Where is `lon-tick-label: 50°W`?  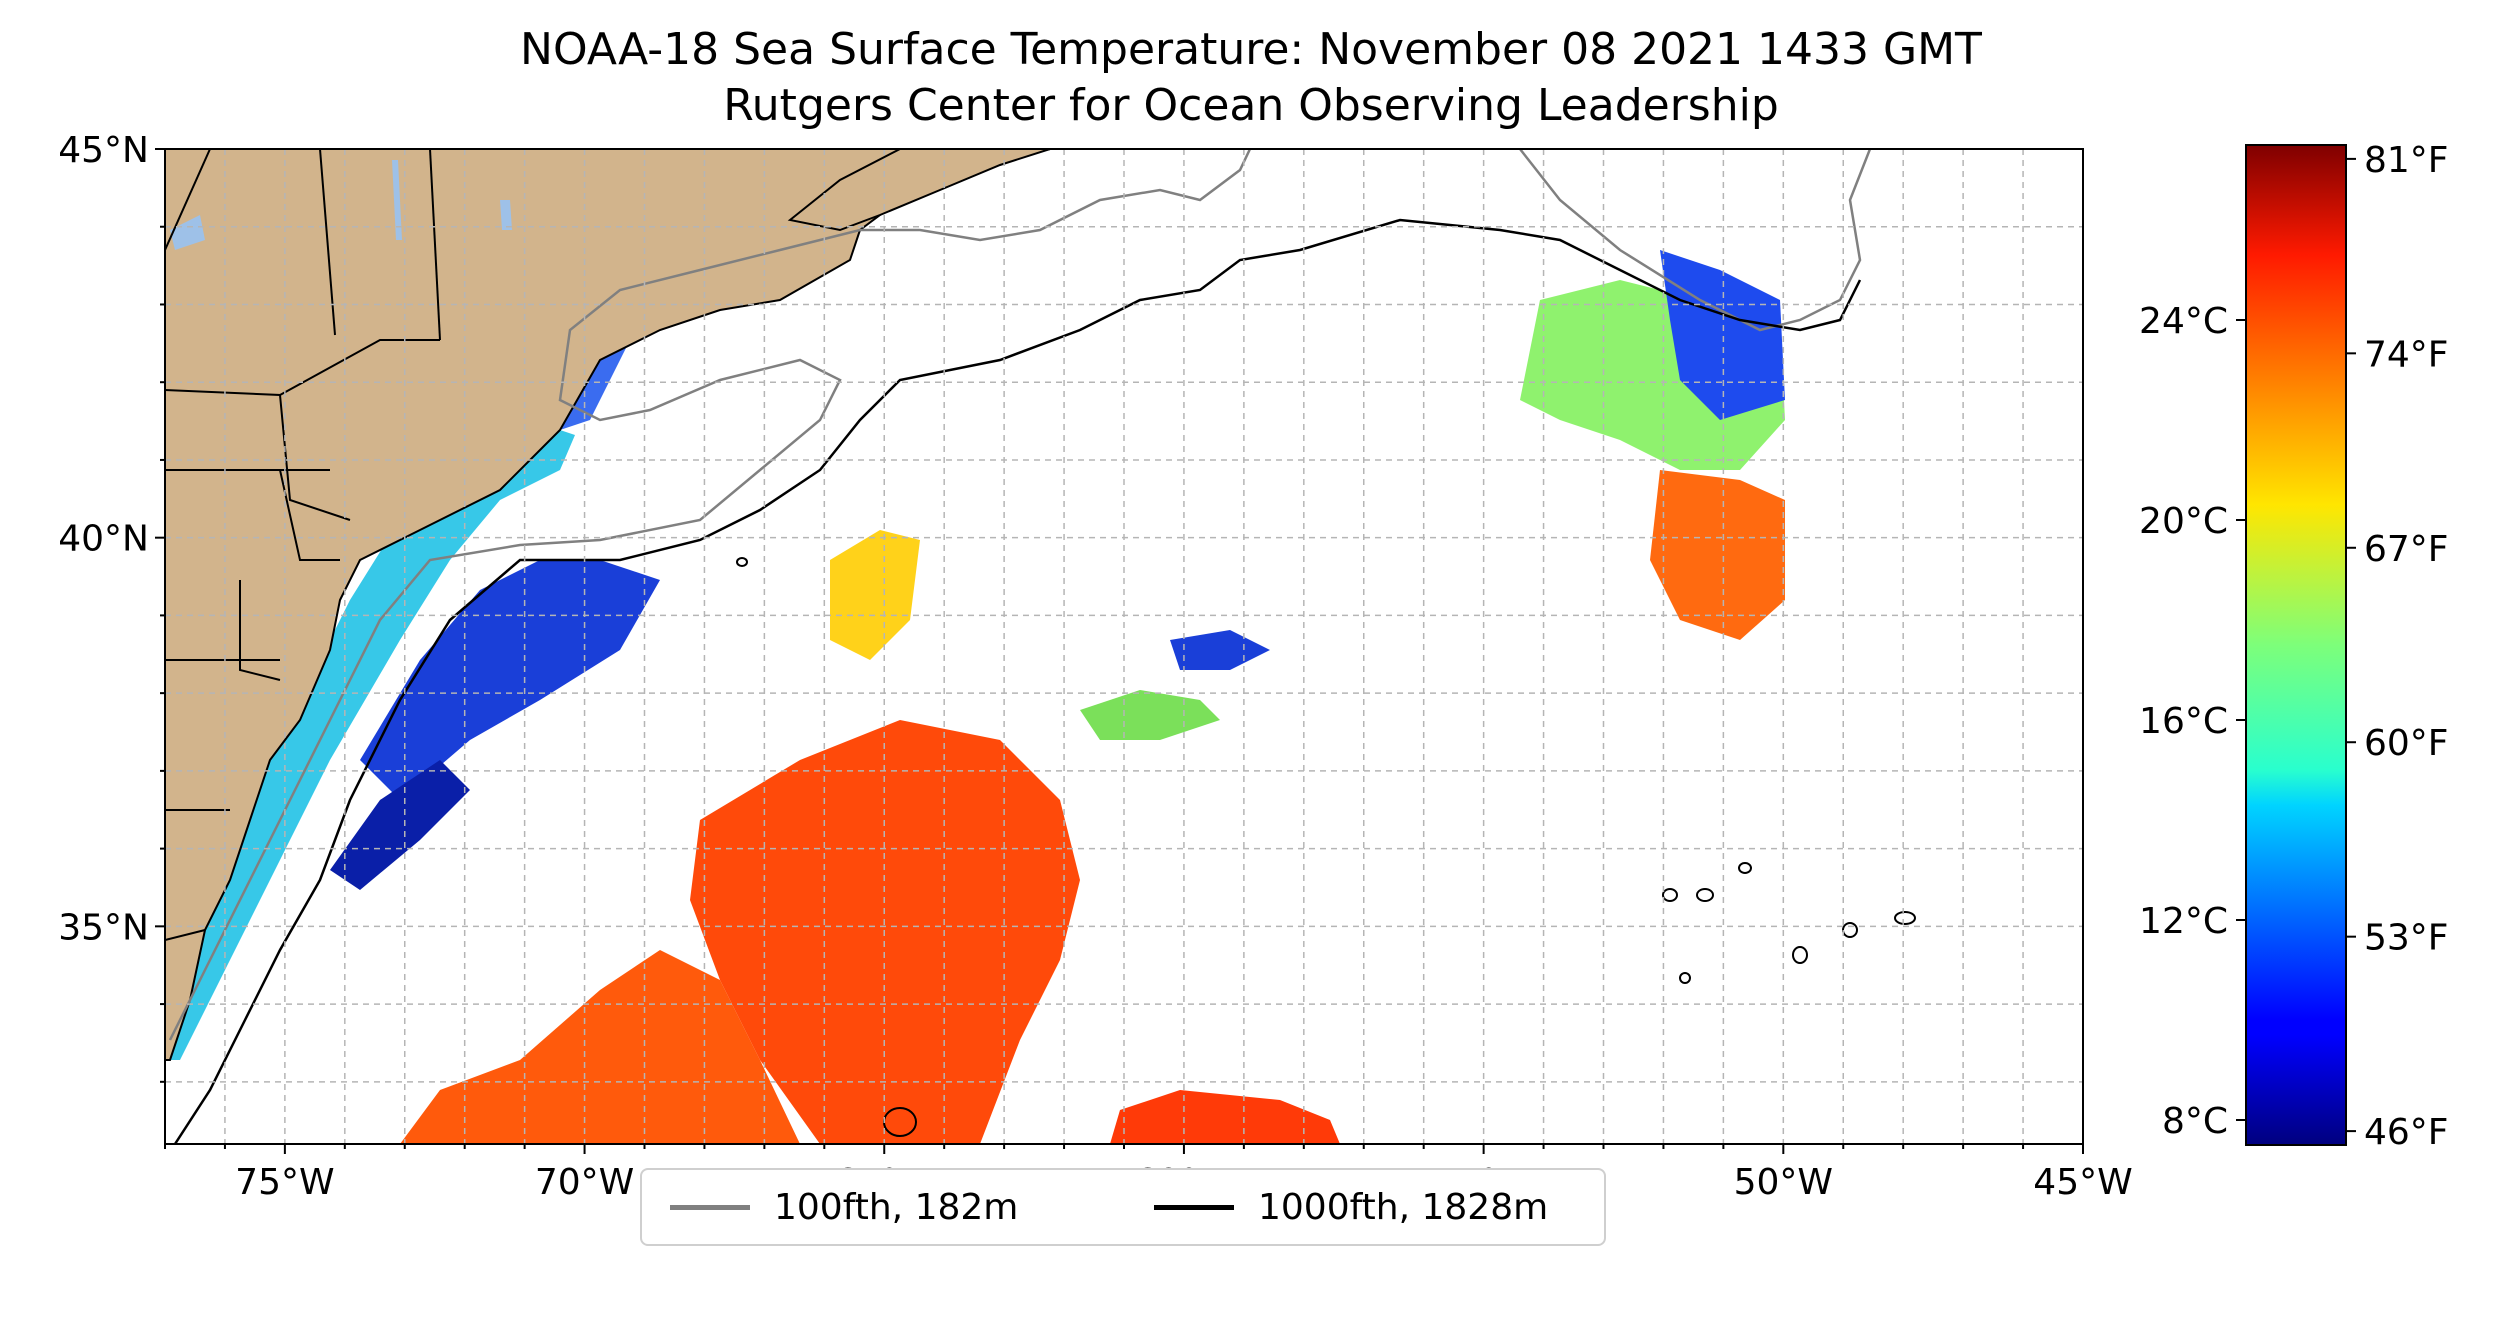
lon-tick-label: 50°W is located at coordinates (1783, 1182).